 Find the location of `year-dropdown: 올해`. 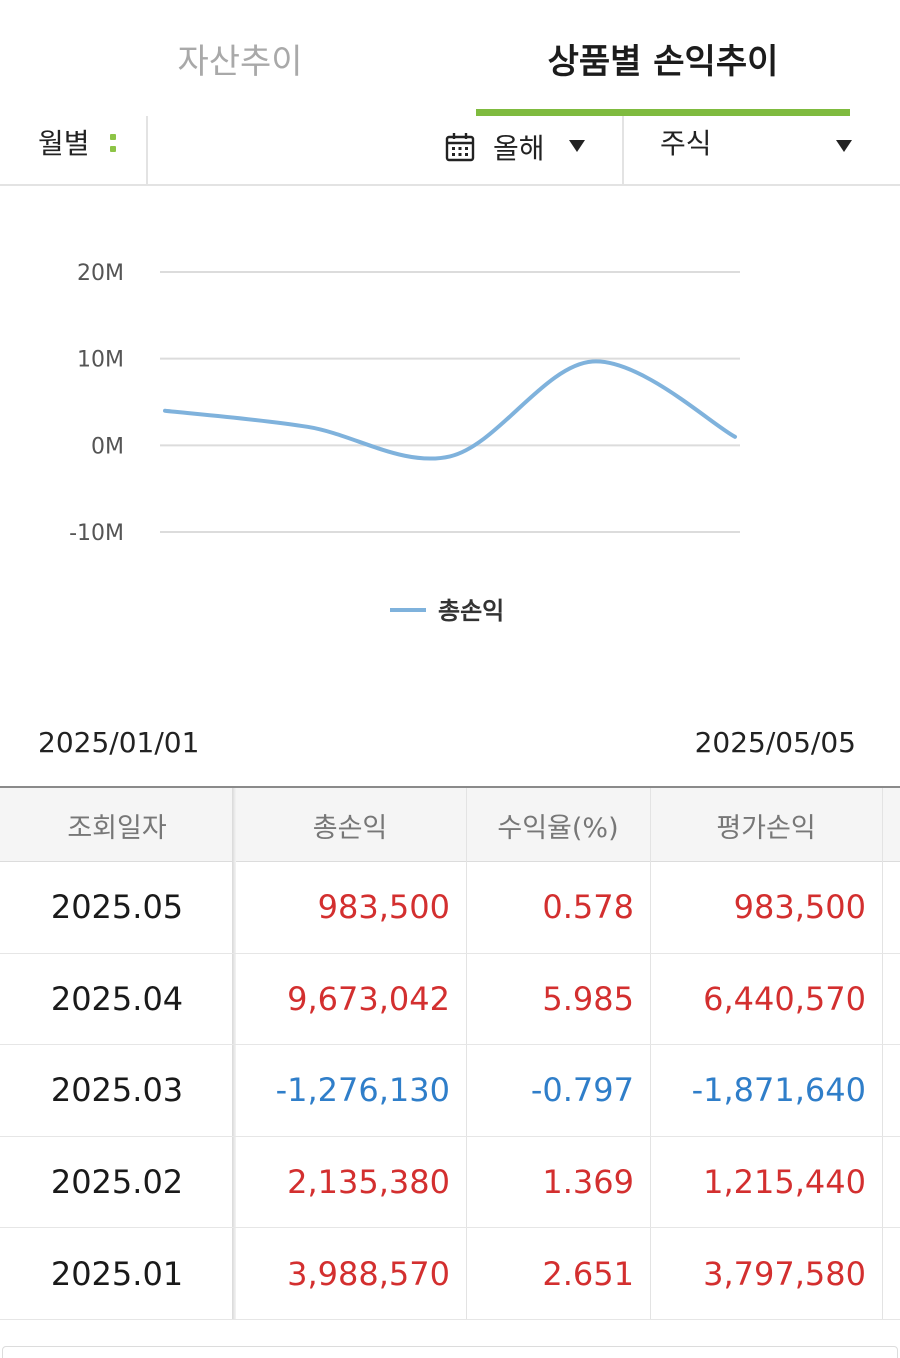

year-dropdown: 올해 is located at coordinates (520, 147).